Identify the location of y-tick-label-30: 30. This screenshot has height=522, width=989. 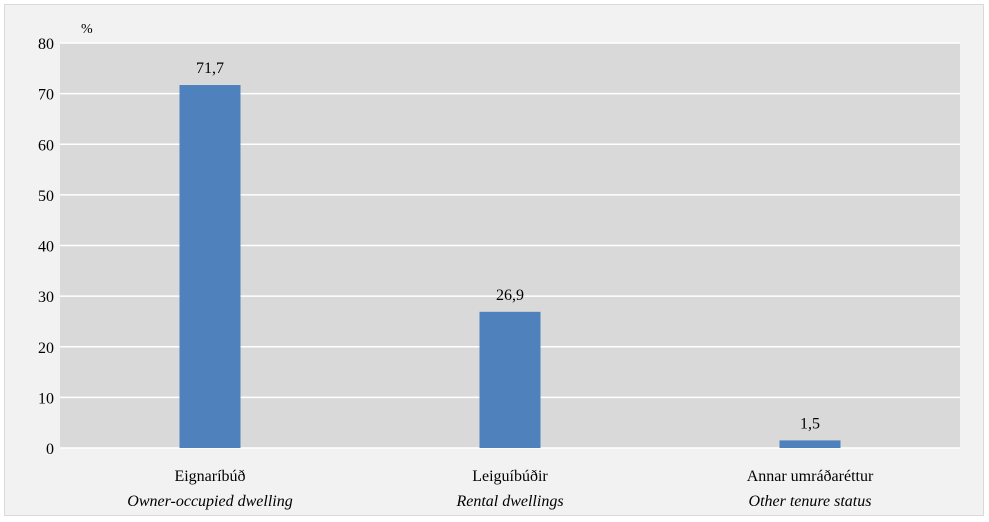
(46, 297).